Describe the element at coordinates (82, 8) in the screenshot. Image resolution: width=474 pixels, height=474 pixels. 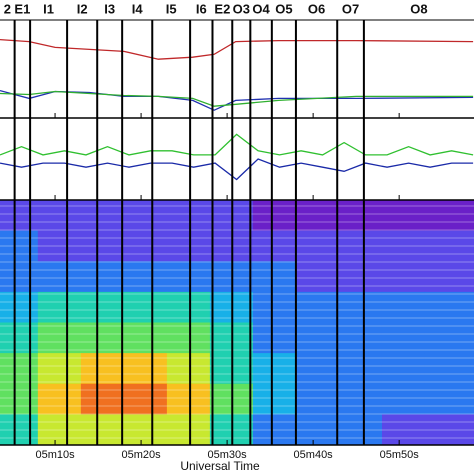
I see `region-label: I2` at that location.